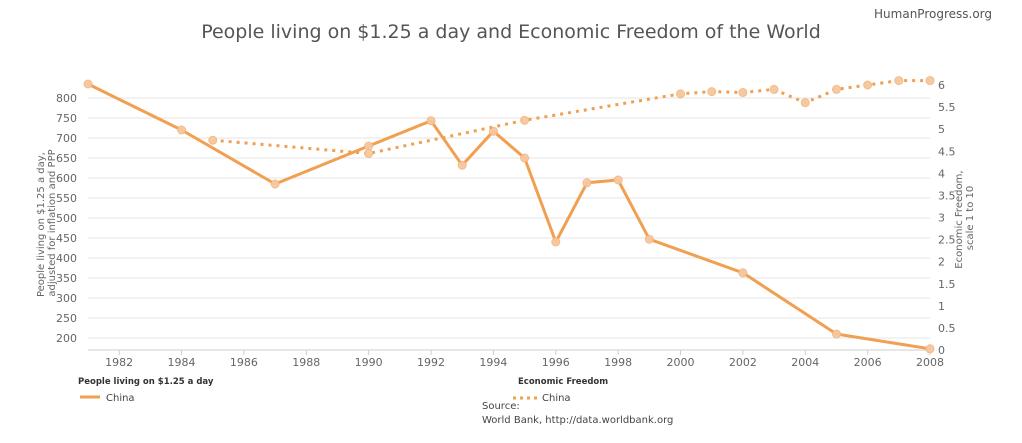 Image resolution: width=1022 pixels, height=443 pixels. Describe the element at coordinates (66, 278) in the screenshot. I see `left-tick-label: 350` at that location.